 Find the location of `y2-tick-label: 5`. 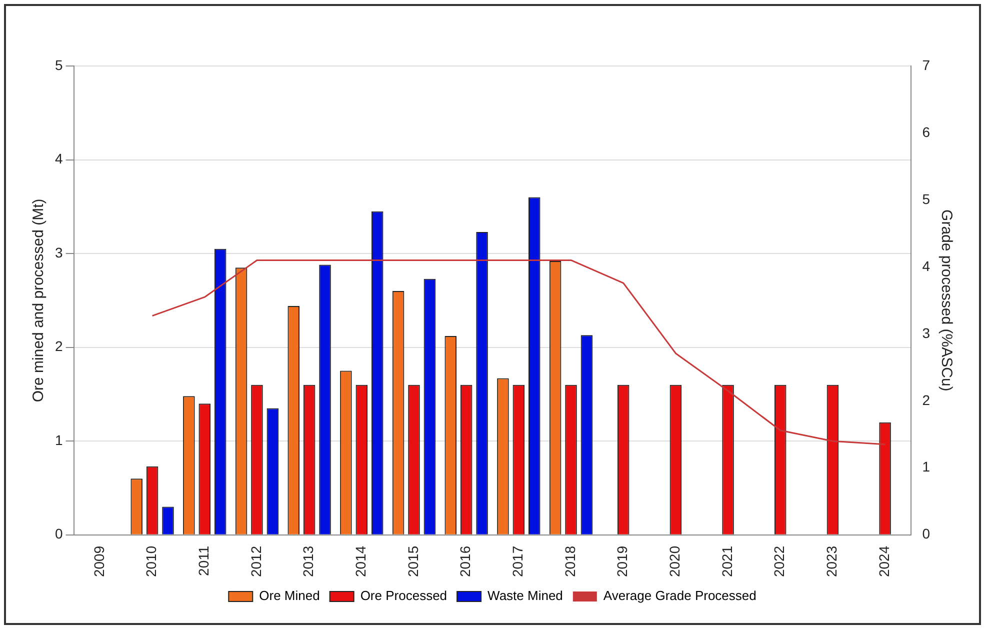

y2-tick-label: 5 is located at coordinates (926, 198).